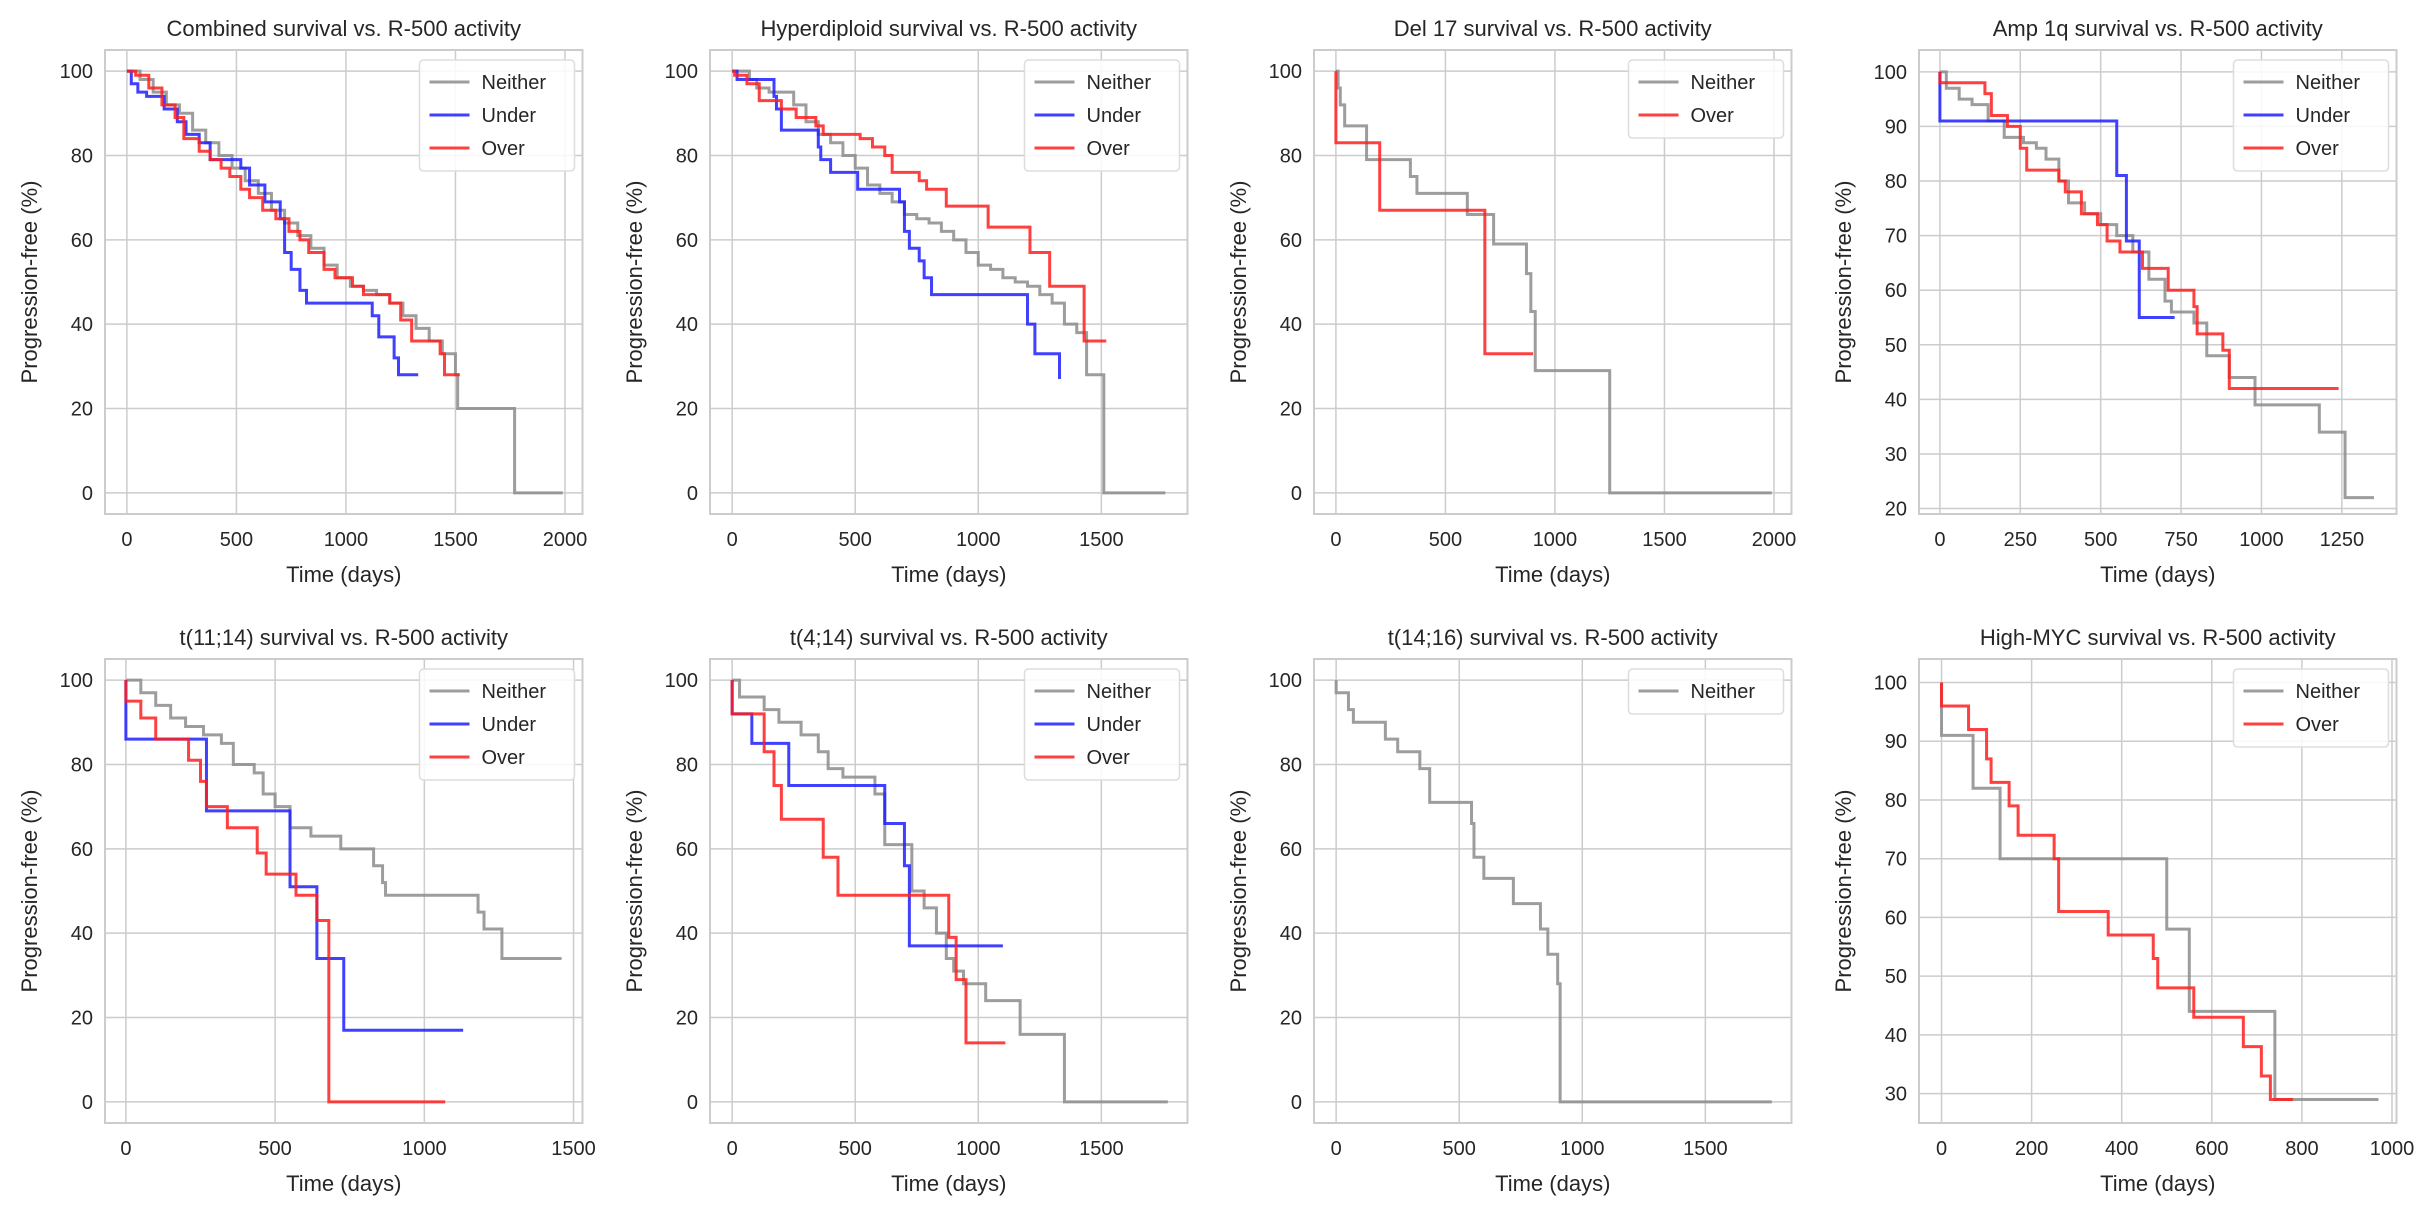 The width and height of the screenshot is (2418, 1218). I want to click on x-tick-label: 600, so click(2211, 1149).